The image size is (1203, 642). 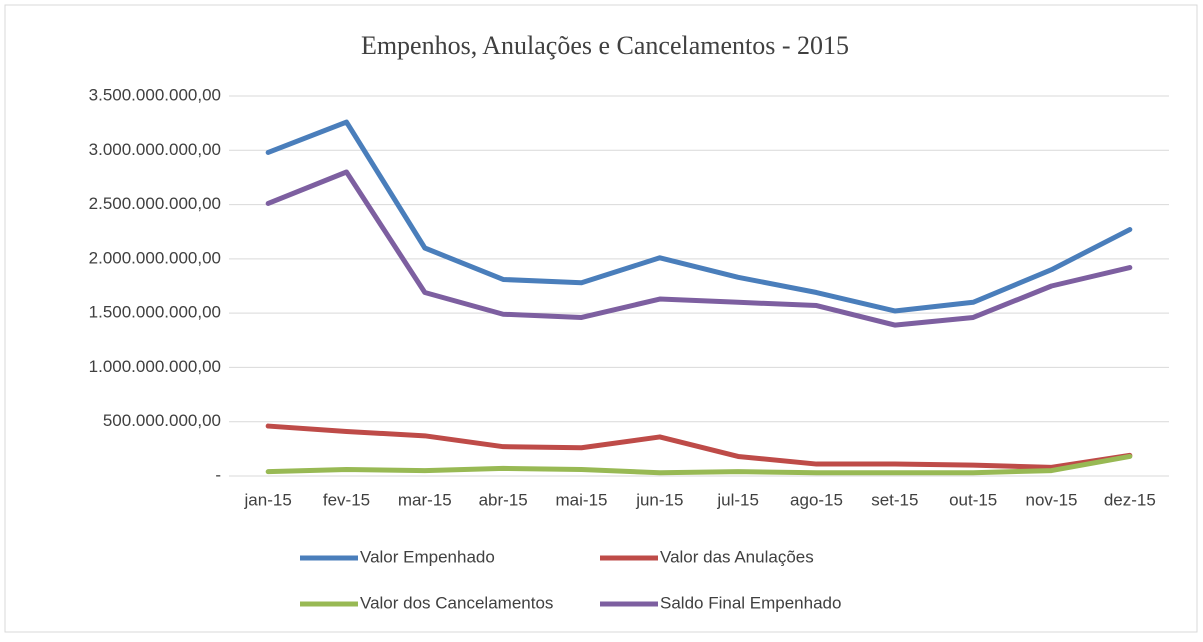 I want to click on y-tick-label: 2.000.000.000,00, so click(x=155, y=257).